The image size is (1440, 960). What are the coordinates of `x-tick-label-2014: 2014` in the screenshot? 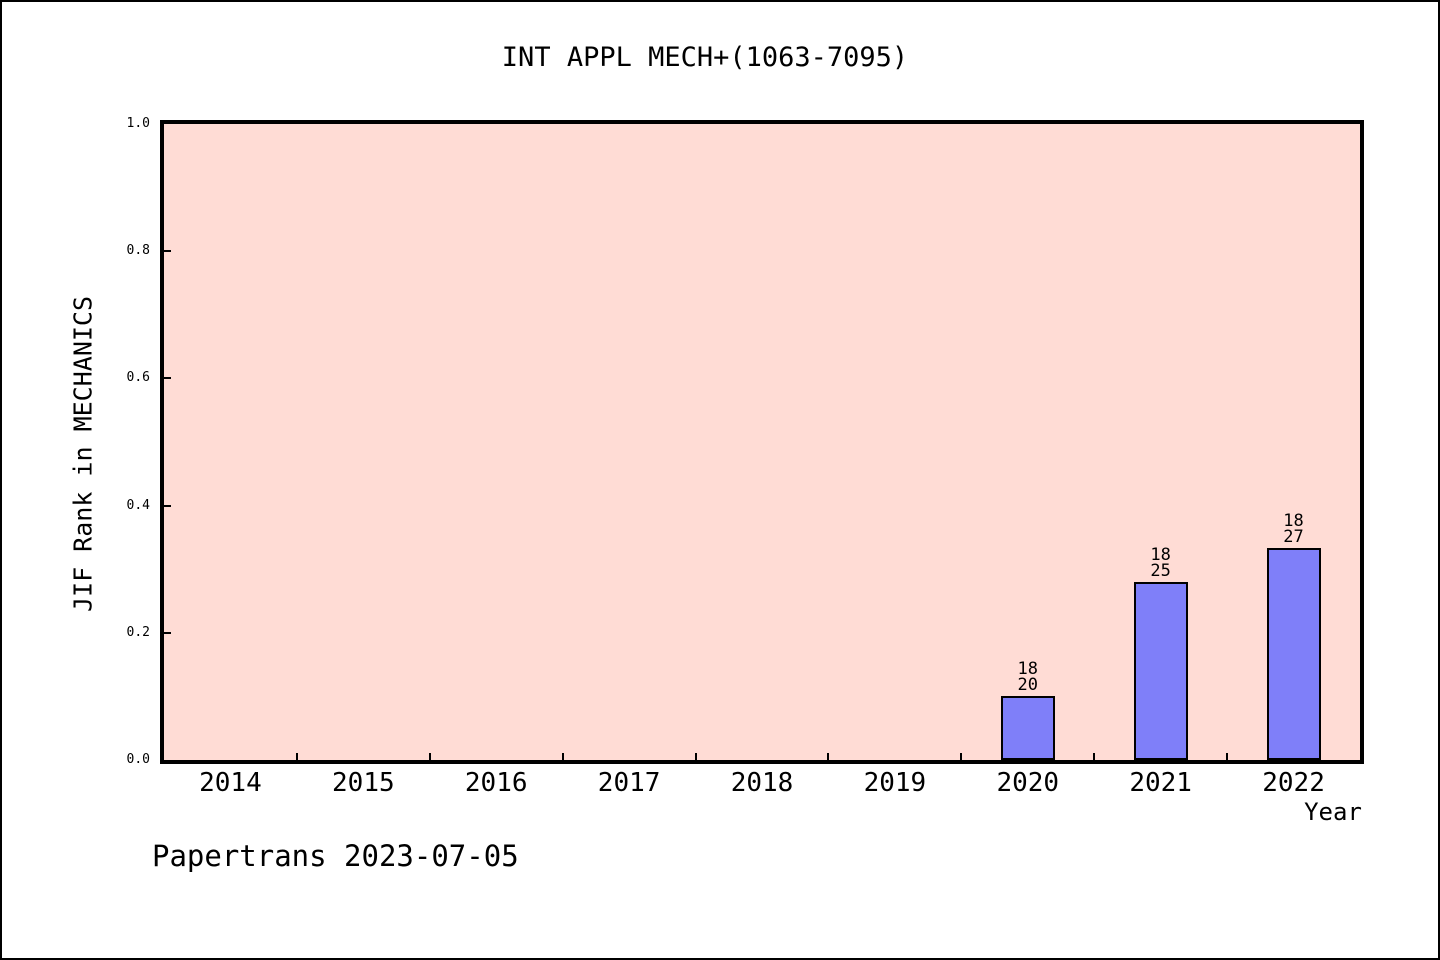 It's located at (230, 783).